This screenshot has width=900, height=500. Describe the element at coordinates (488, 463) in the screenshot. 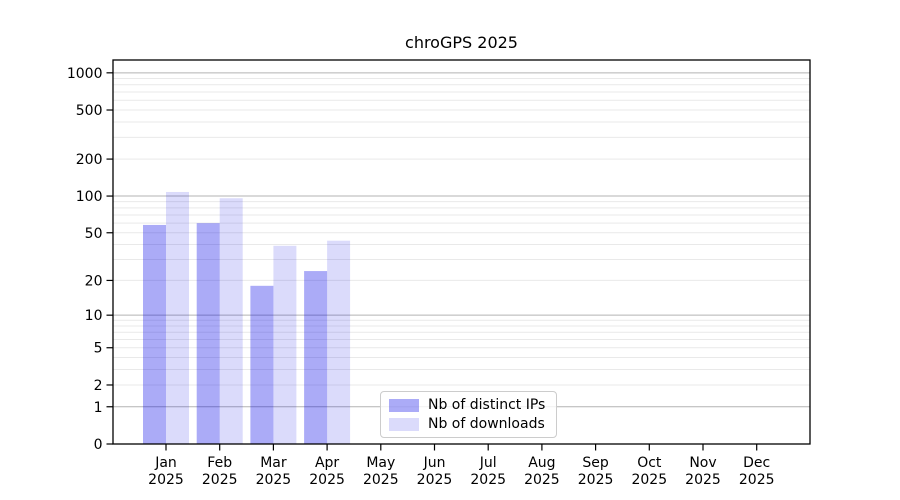

I see `x-tick-label-month: Jul` at that location.